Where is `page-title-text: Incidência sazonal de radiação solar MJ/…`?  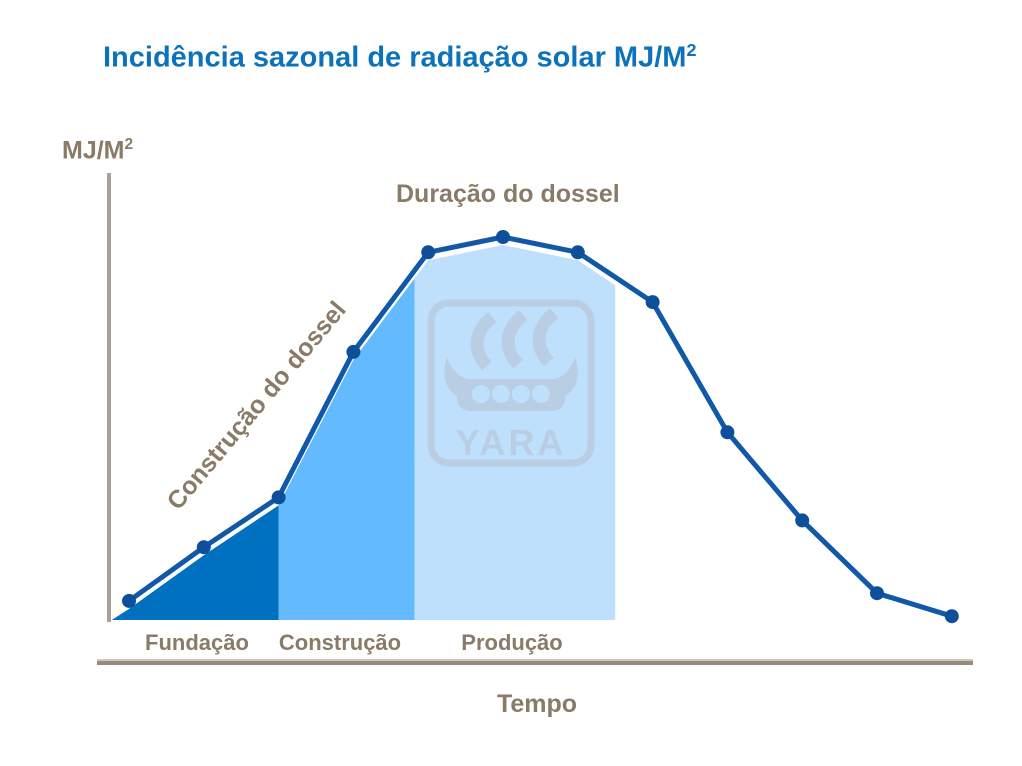 page-title-text: Incidência sazonal de radiação solar MJ/… is located at coordinates (395, 57).